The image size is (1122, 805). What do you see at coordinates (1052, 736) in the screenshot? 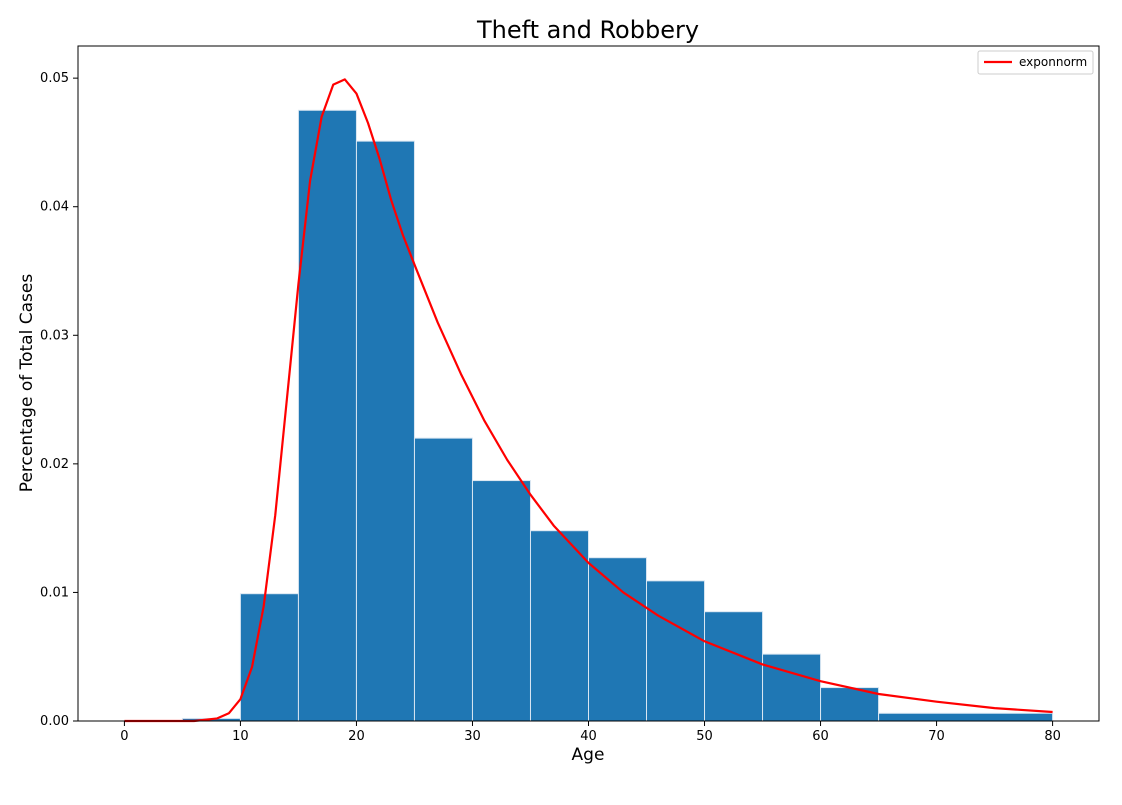
I see `x-tick-label: 80` at bounding box center [1052, 736].